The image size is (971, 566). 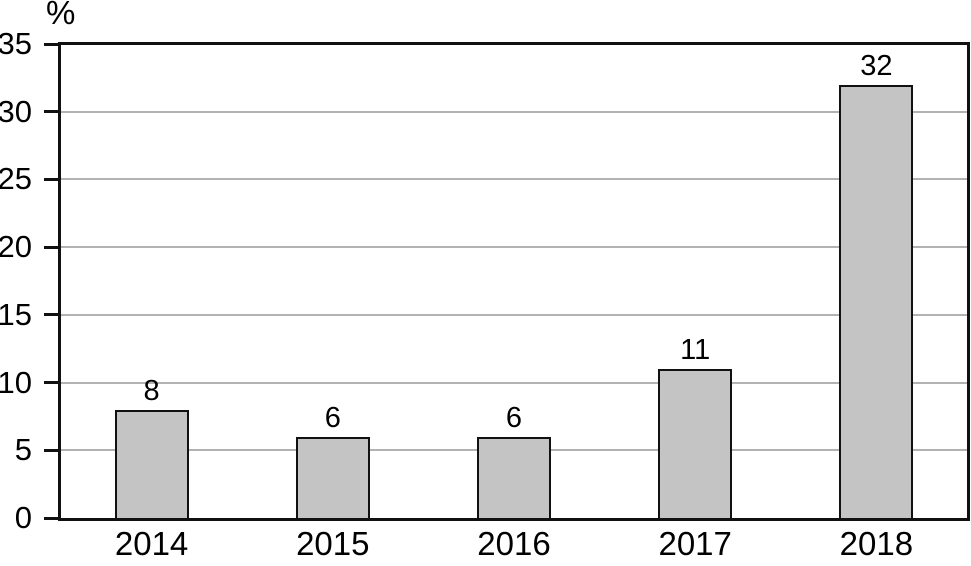 What do you see at coordinates (151, 543) in the screenshot?
I see `x-axis-tick-label-2014: 2014` at bounding box center [151, 543].